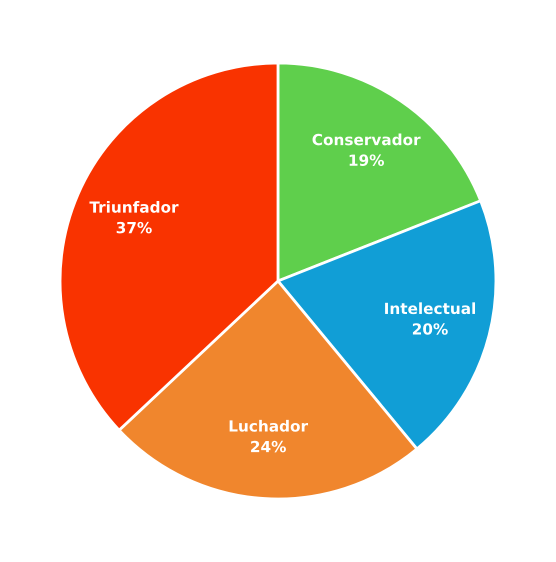 The image size is (556, 562). What do you see at coordinates (430, 308) in the screenshot?
I see `slice-label: Intelectual` at bounding box center [430, 308].